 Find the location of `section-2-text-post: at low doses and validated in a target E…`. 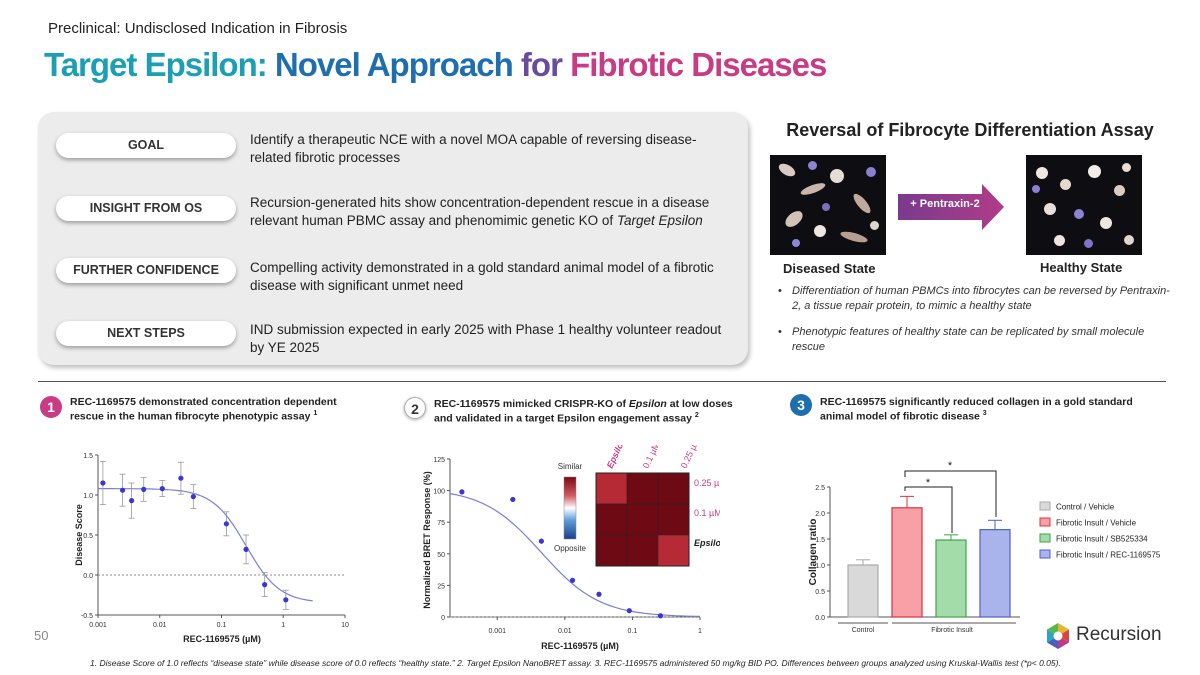

section-2-text-post: at low doses and validated in a target E… is located at coordinates (583, 411).